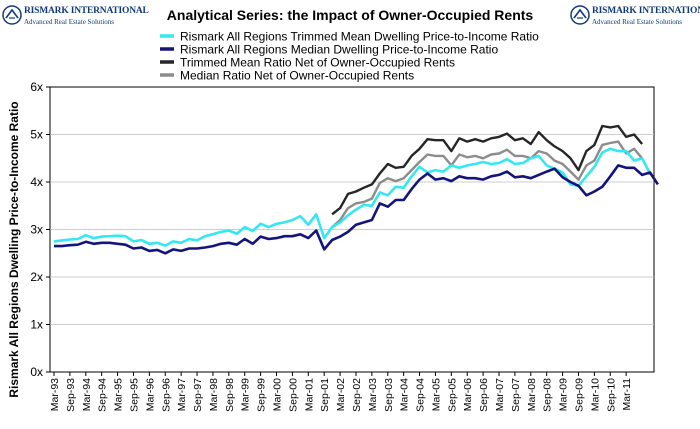 The height and width of the screenshot is (429, 700). What do you see at coordinates (611, 395) in the screenshot?
I see `x-tick-label: Sep-10` at bounding box center [611, 395].